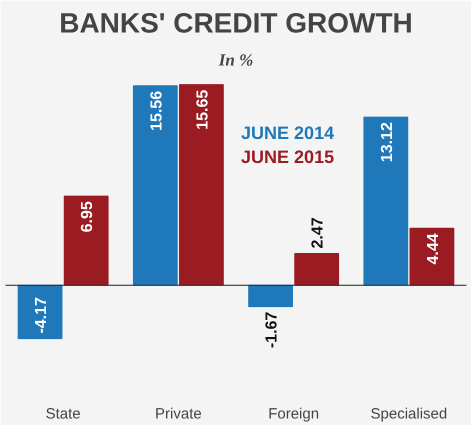 This screenshot has width=471, height=425. What do you see at coordinates (287, 156) in the screenshot?
I see `series-label: JUNE 2015` at bounding box center [287, 156].